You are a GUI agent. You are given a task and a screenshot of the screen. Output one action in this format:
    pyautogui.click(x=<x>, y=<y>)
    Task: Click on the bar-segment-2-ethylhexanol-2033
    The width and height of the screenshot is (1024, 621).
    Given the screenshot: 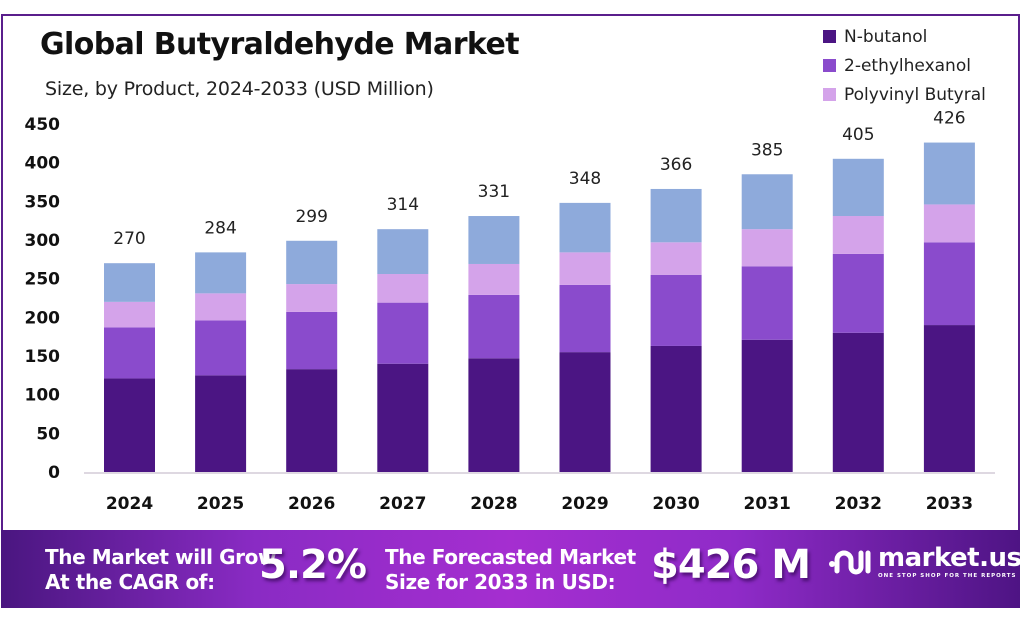 What is the action you would take?
    pyautogui.click(x=949, y=284)
    